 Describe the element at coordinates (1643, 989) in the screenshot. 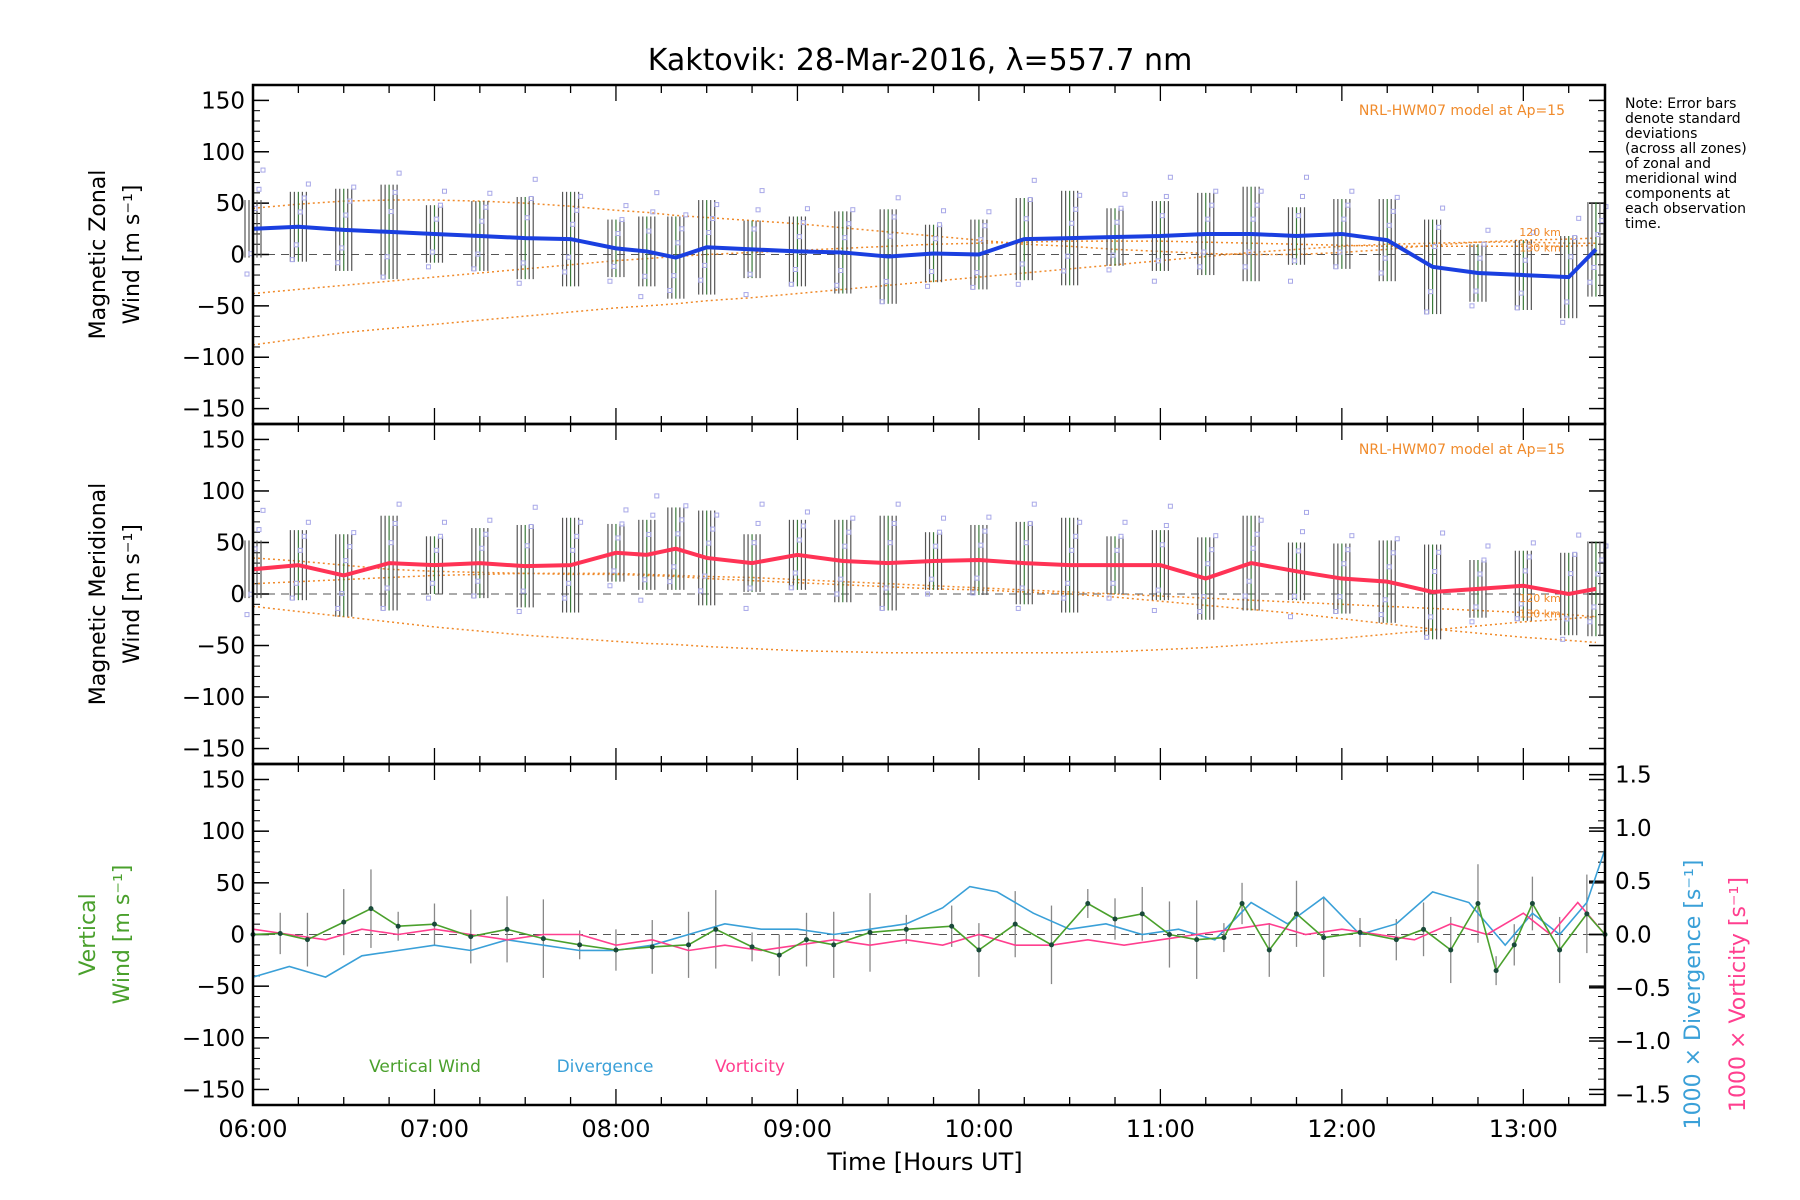

I see `y2-tick-label: −0.5` at that location.